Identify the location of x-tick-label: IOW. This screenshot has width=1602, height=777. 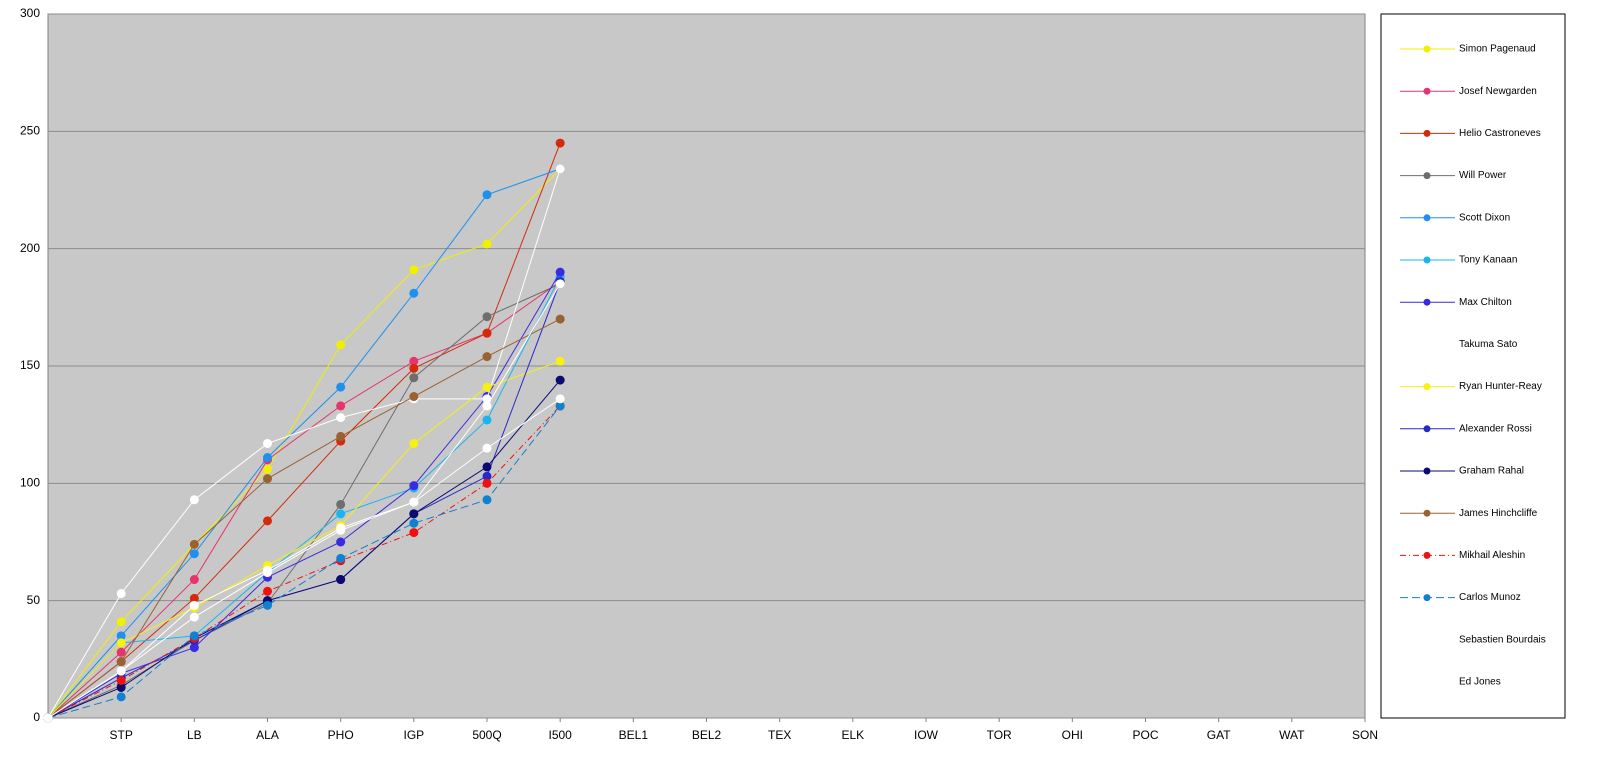
(926, 735).